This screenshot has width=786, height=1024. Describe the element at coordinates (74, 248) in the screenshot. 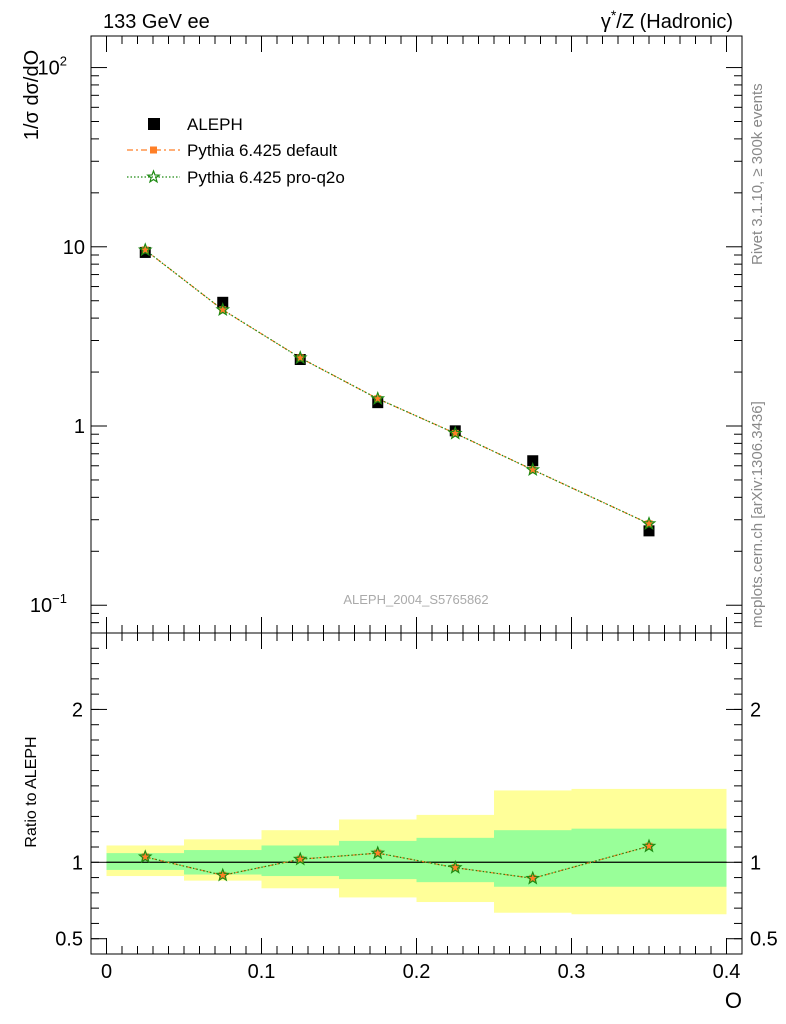

I see `y-tick-label: 10` at that location.